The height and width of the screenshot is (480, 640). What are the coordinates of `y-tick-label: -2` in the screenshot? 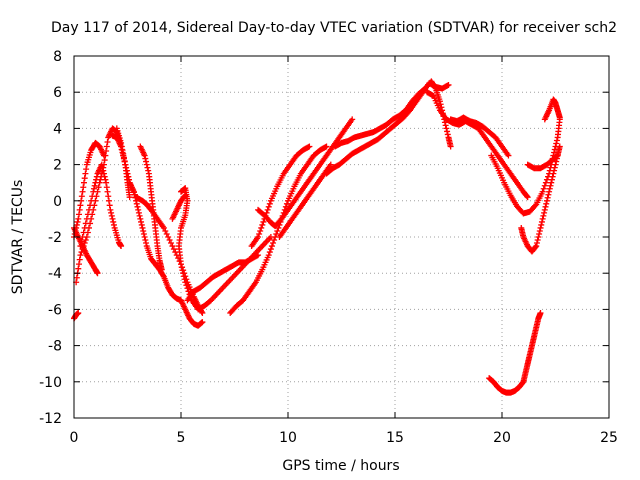 It's located at (55, 238).